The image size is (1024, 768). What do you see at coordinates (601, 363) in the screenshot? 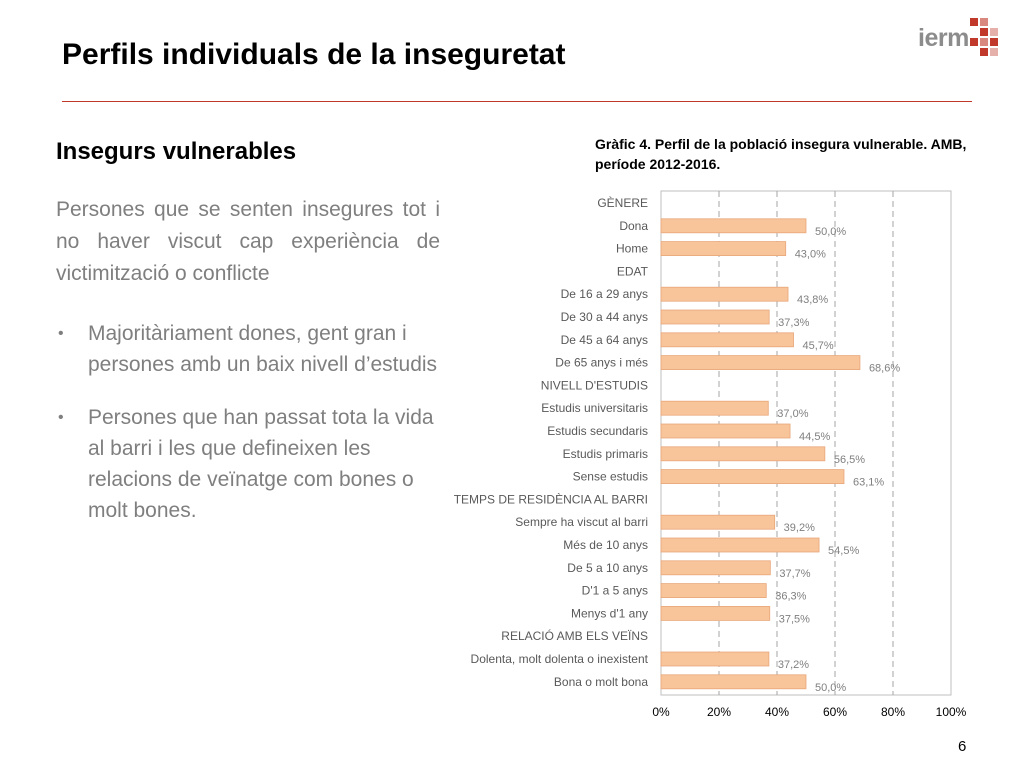
I see `category-label: De 65 anys i més` at bounding box center [601, 363].